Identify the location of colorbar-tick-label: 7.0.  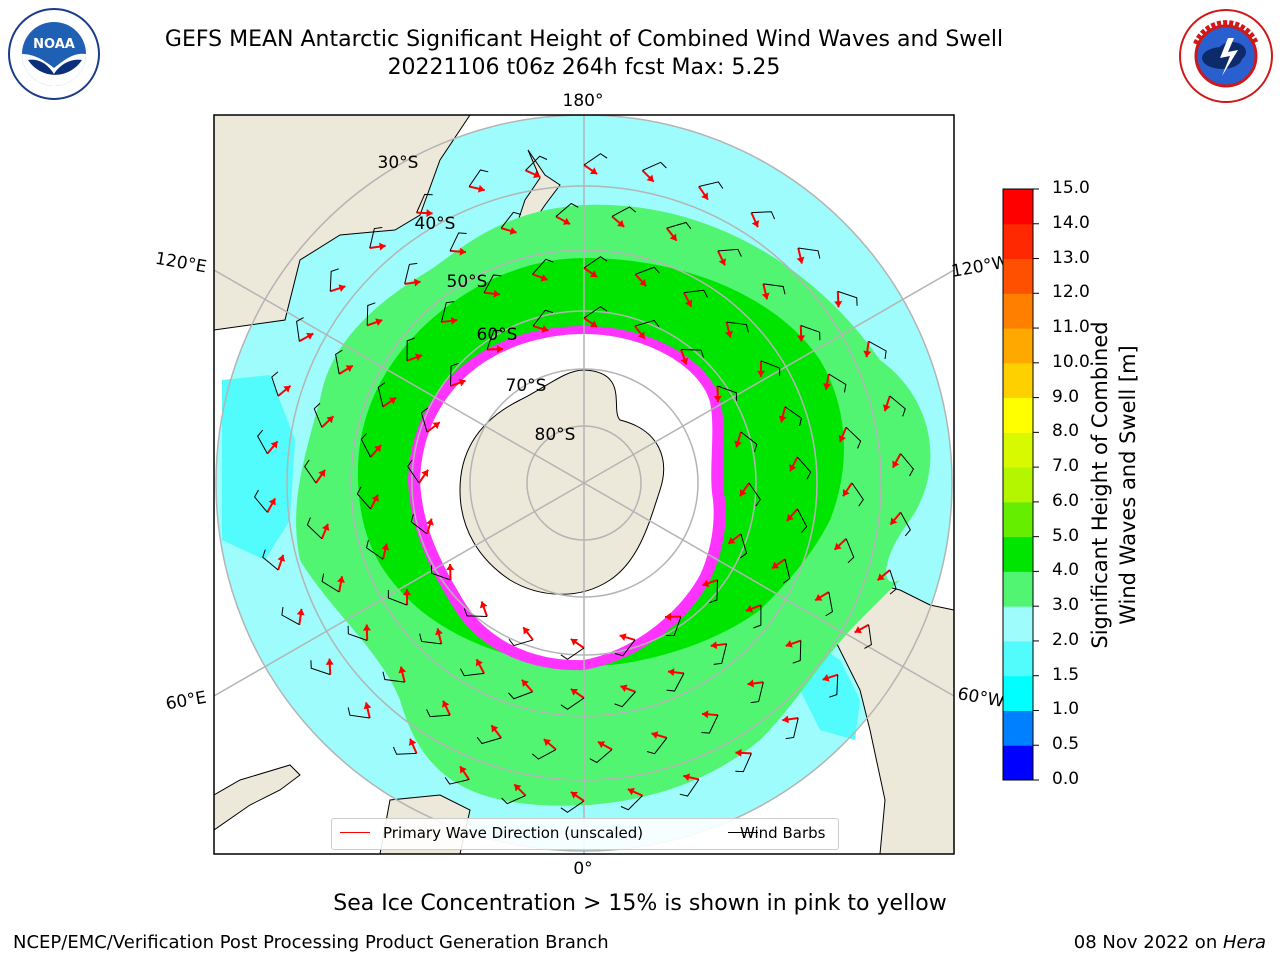
(1066, 466).